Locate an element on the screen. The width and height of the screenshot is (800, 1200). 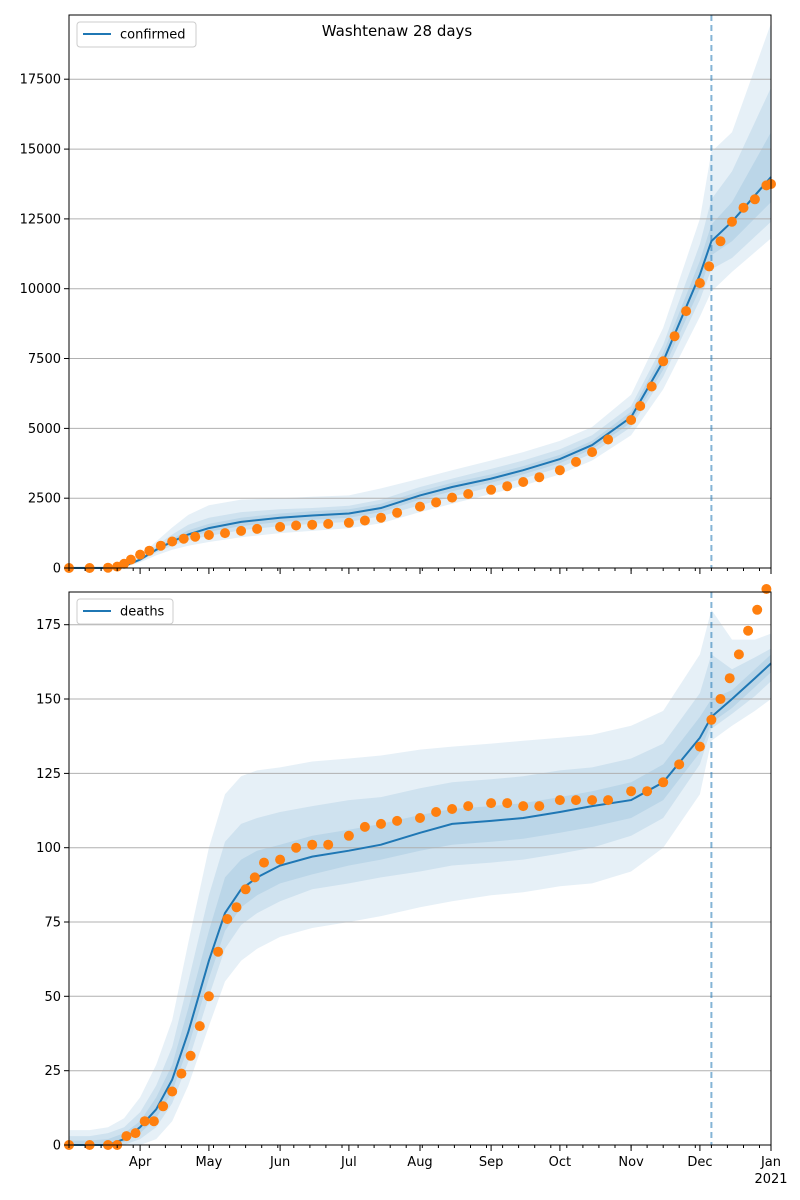
y-tick-label: 12500 is located at coordinates (40, 219).